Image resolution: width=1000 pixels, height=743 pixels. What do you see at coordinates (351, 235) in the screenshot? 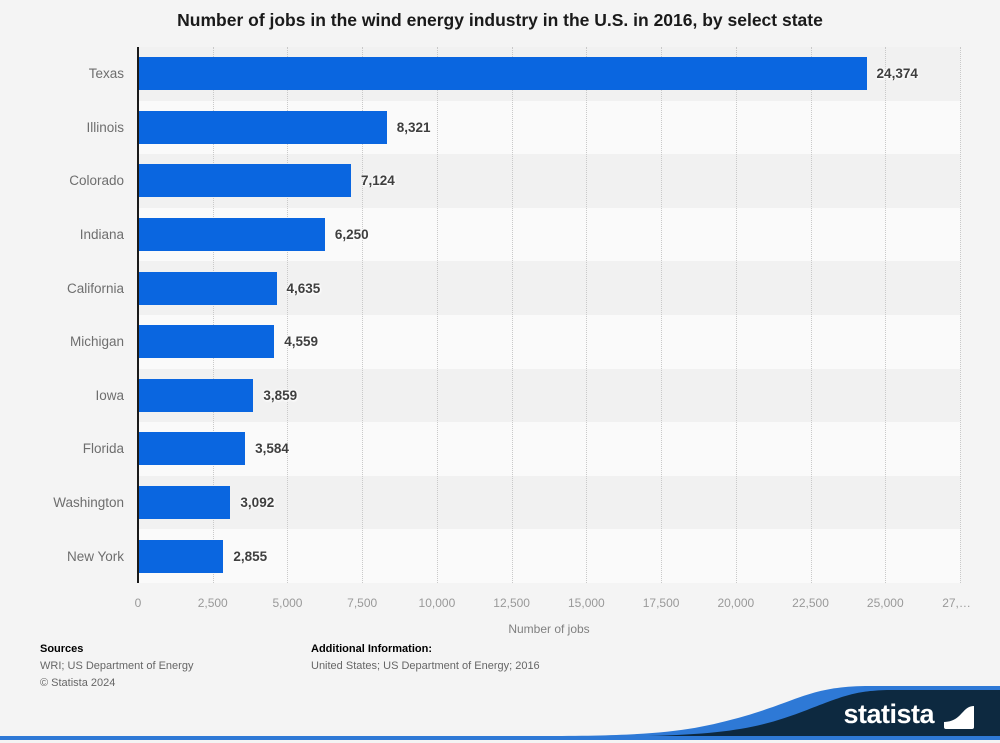
I see `value-label-indiana: 6,250` at bounding box center [351, 235].